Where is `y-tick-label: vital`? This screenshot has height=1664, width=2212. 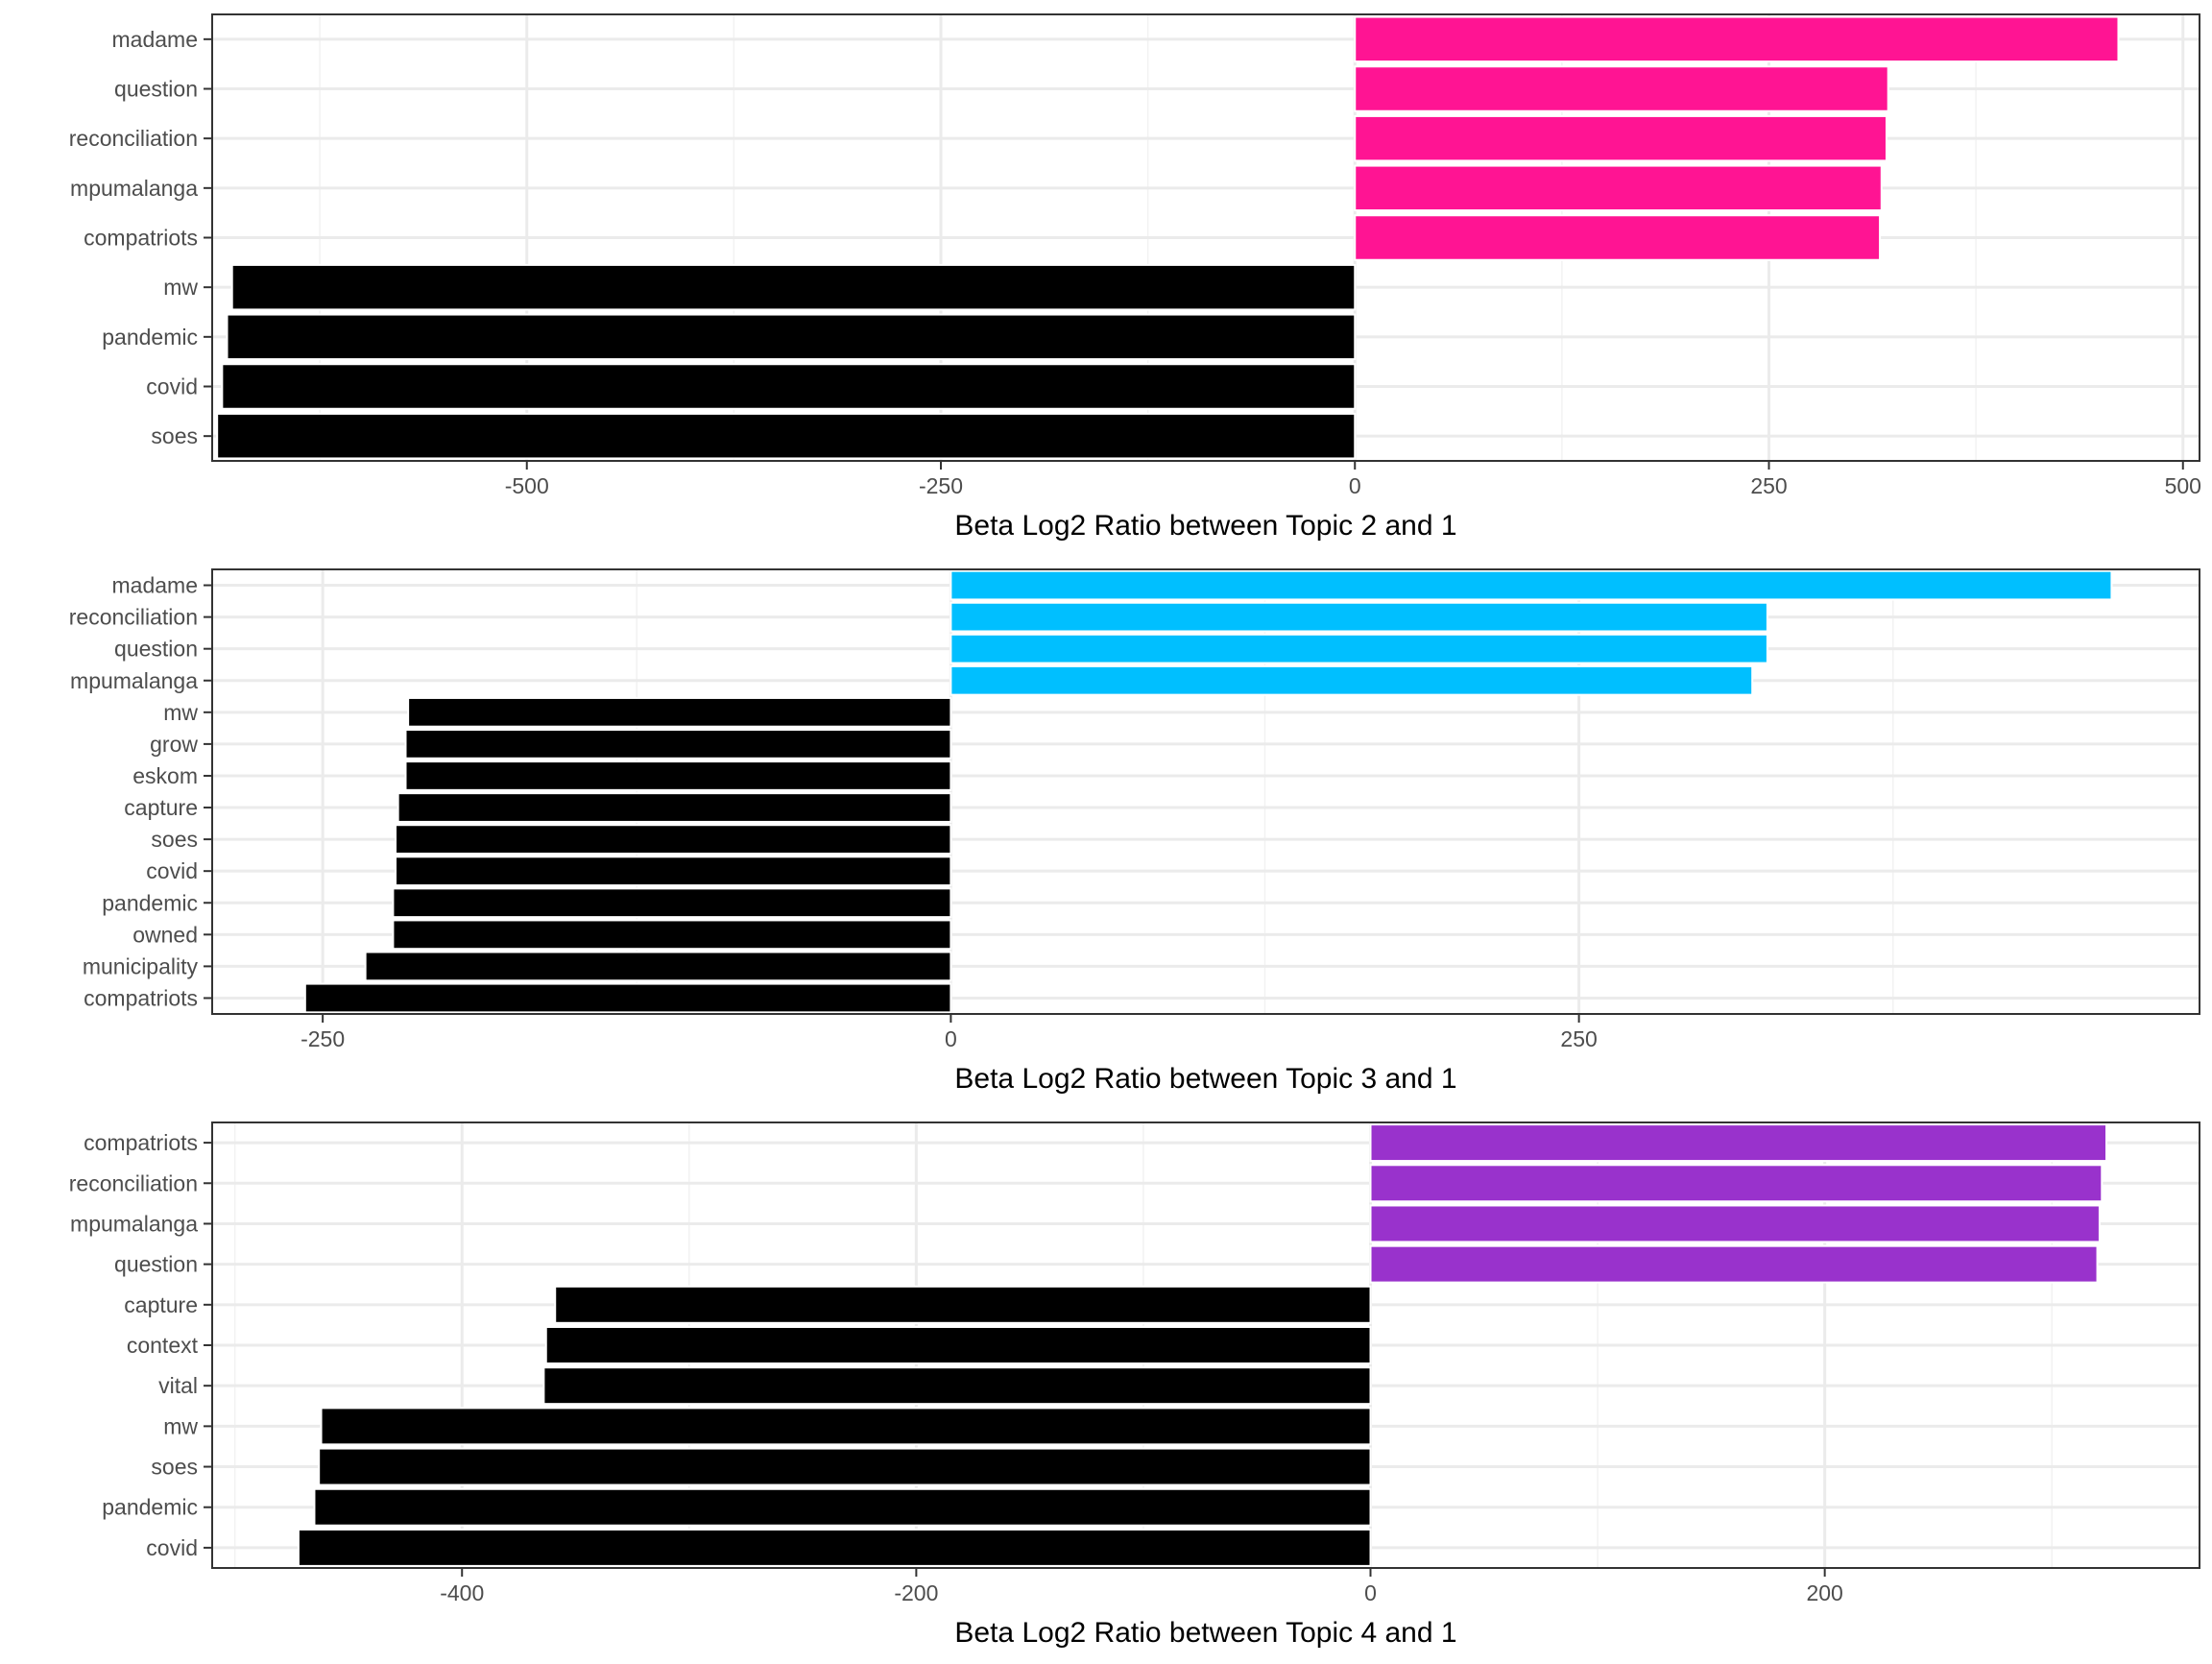
y-tick-label: vital is located at coordinates (178, 1386).